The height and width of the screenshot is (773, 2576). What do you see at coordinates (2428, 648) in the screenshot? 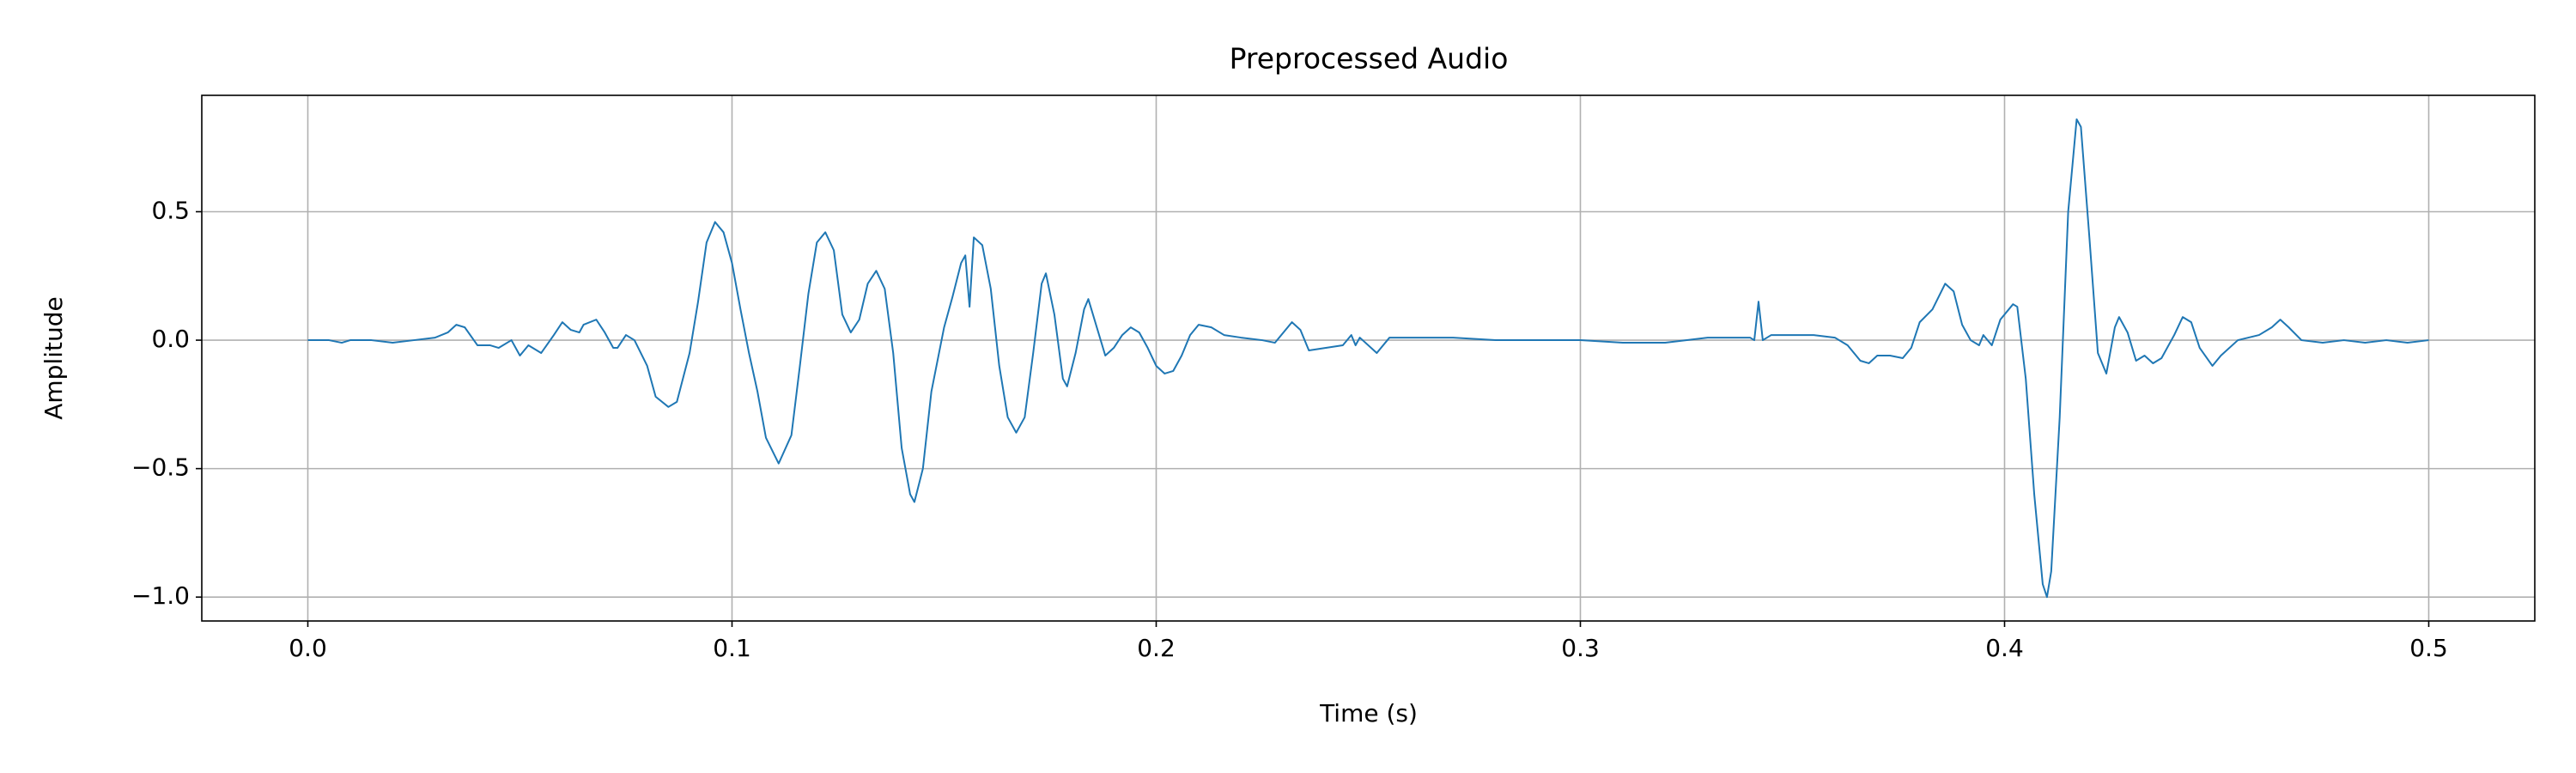
I see `x-tick-label: 0.5` at bounding box center [2428, 648].